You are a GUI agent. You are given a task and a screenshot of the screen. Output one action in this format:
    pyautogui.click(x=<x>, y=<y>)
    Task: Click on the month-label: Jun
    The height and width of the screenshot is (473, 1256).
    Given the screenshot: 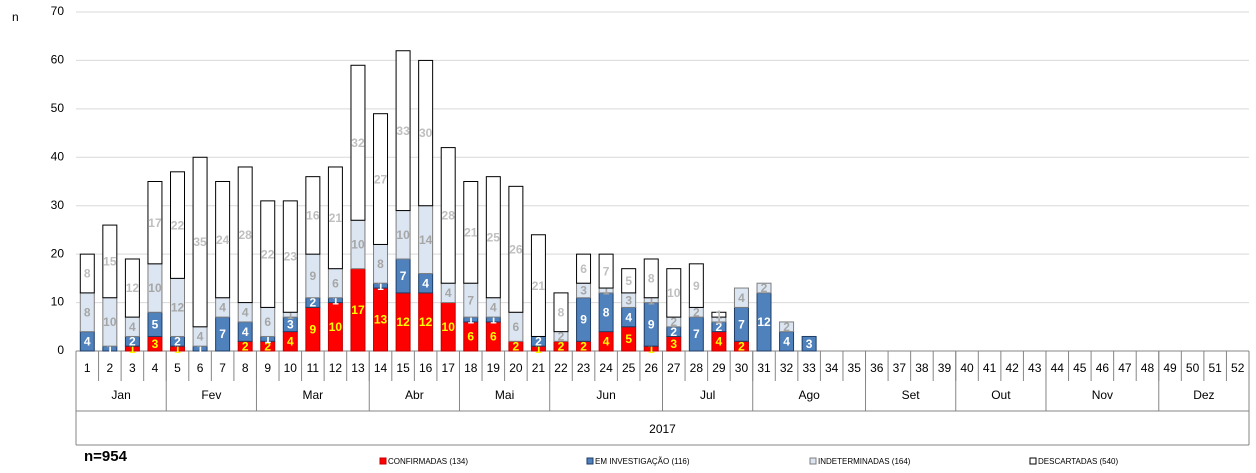 What is the action you would take?
    pyautogui.click(x=605, y=395)
    